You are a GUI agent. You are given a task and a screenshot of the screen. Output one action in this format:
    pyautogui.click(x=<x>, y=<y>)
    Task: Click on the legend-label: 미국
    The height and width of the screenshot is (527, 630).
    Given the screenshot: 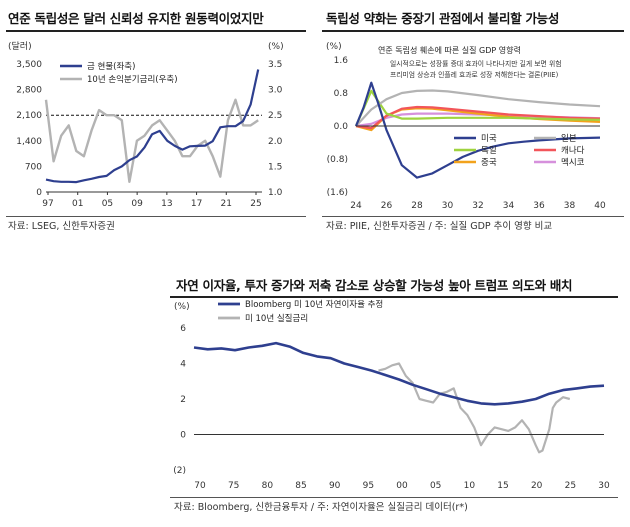 What is the action you would take?
    pyautogui.click(x=489, y=139)
    